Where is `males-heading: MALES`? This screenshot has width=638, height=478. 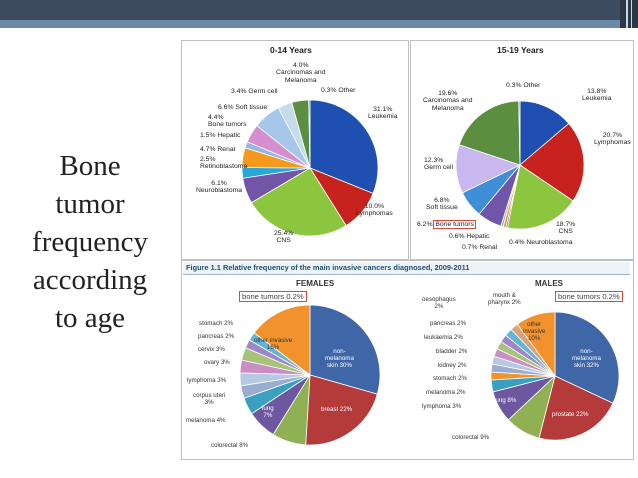 males-heading: MALES is located at coordinates (549, 283).